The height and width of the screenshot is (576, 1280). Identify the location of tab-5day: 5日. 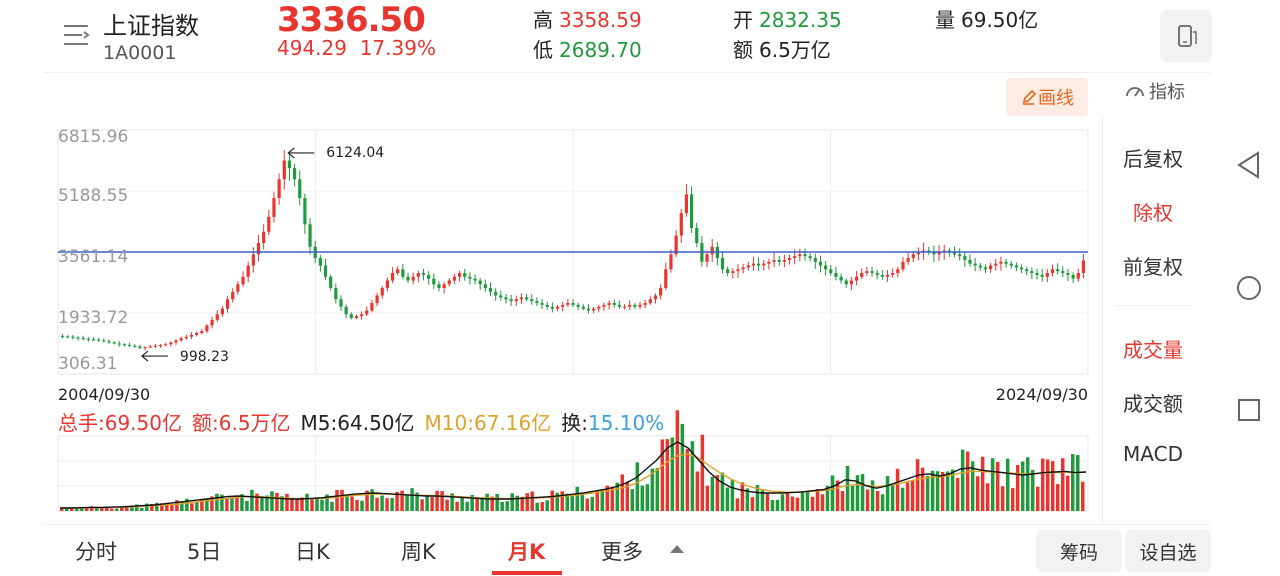
(204, 552).